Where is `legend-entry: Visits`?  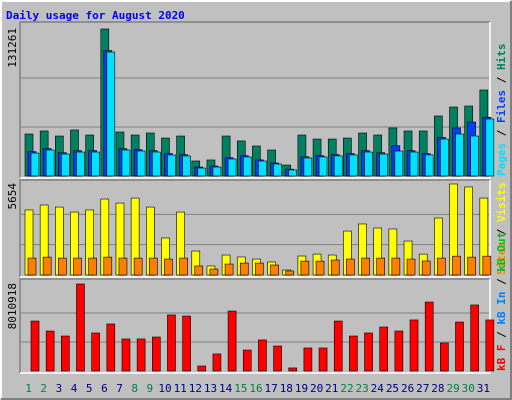
legend-entry: Visits is located at coordinates (501, 202).